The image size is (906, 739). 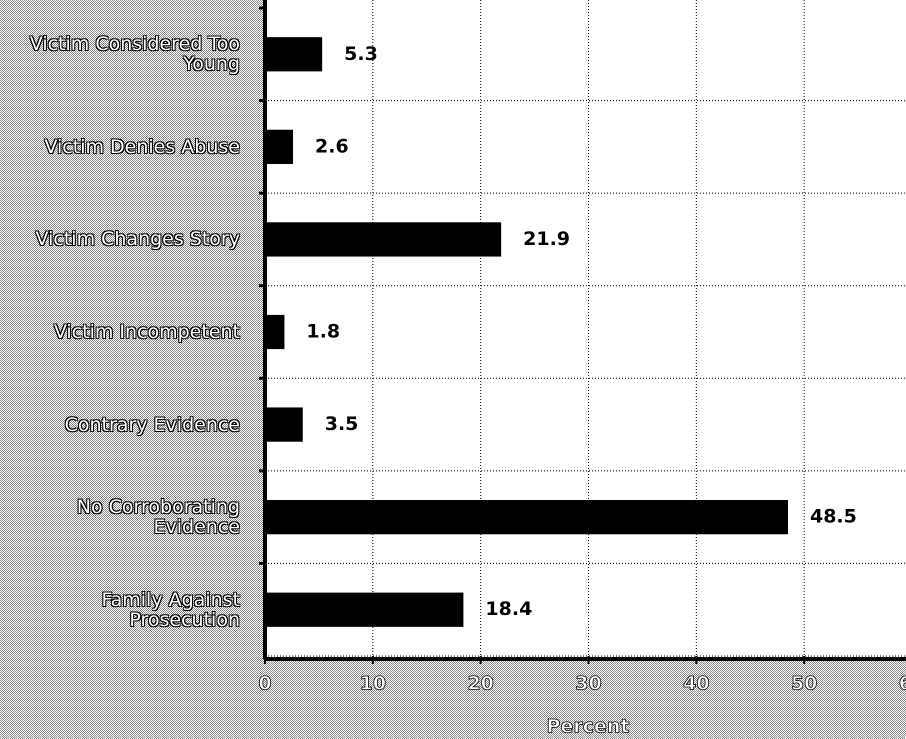 What do you see at coordinates (546, 239) in the screenshot?
I see `value-label: 21.9` at bounding box center [546, 239].